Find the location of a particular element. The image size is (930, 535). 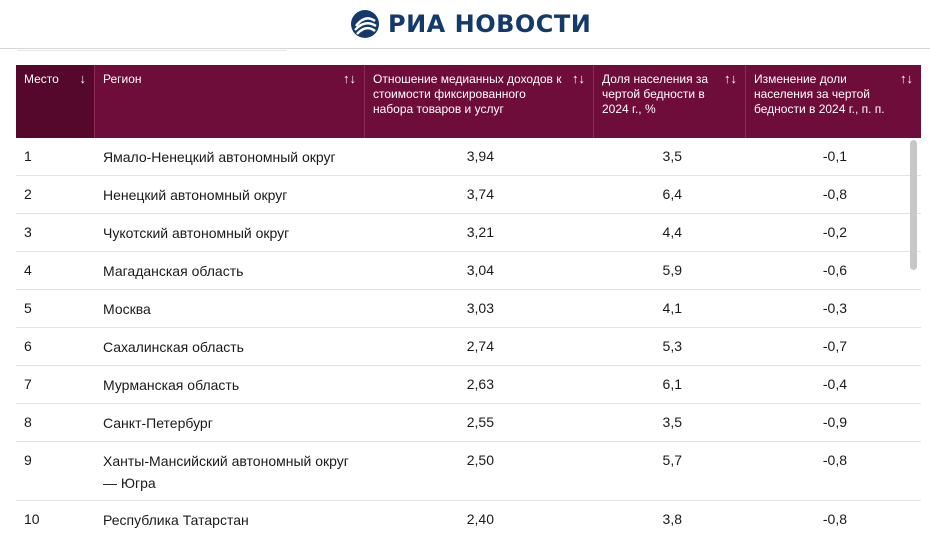

sort-desc-icon: ↓ is located at coordinates (83, 78).